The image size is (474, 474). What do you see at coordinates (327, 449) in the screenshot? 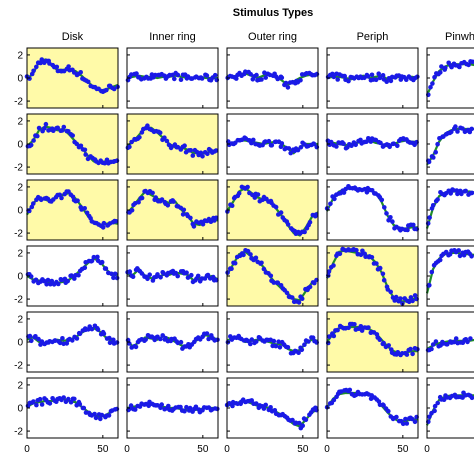
I see `x-tick-label: 0` at bounding box center [327, 449].